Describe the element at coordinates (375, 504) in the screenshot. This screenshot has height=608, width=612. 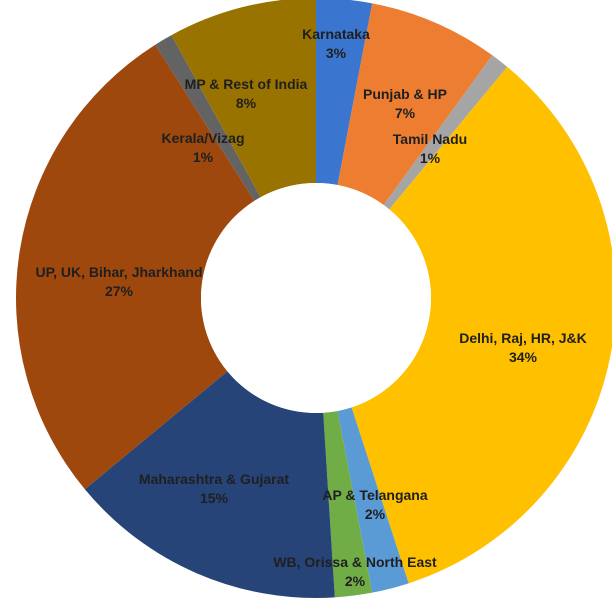
I see `data-label: AP & Telangana 2%` at that location.